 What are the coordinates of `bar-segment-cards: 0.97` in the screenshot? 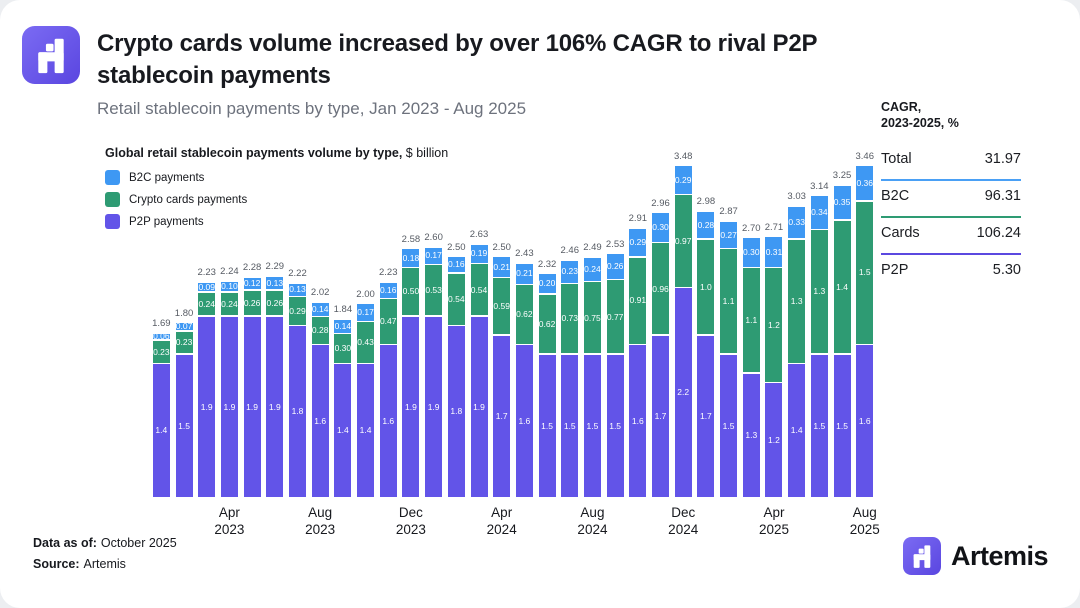 It's located at (683, 241).